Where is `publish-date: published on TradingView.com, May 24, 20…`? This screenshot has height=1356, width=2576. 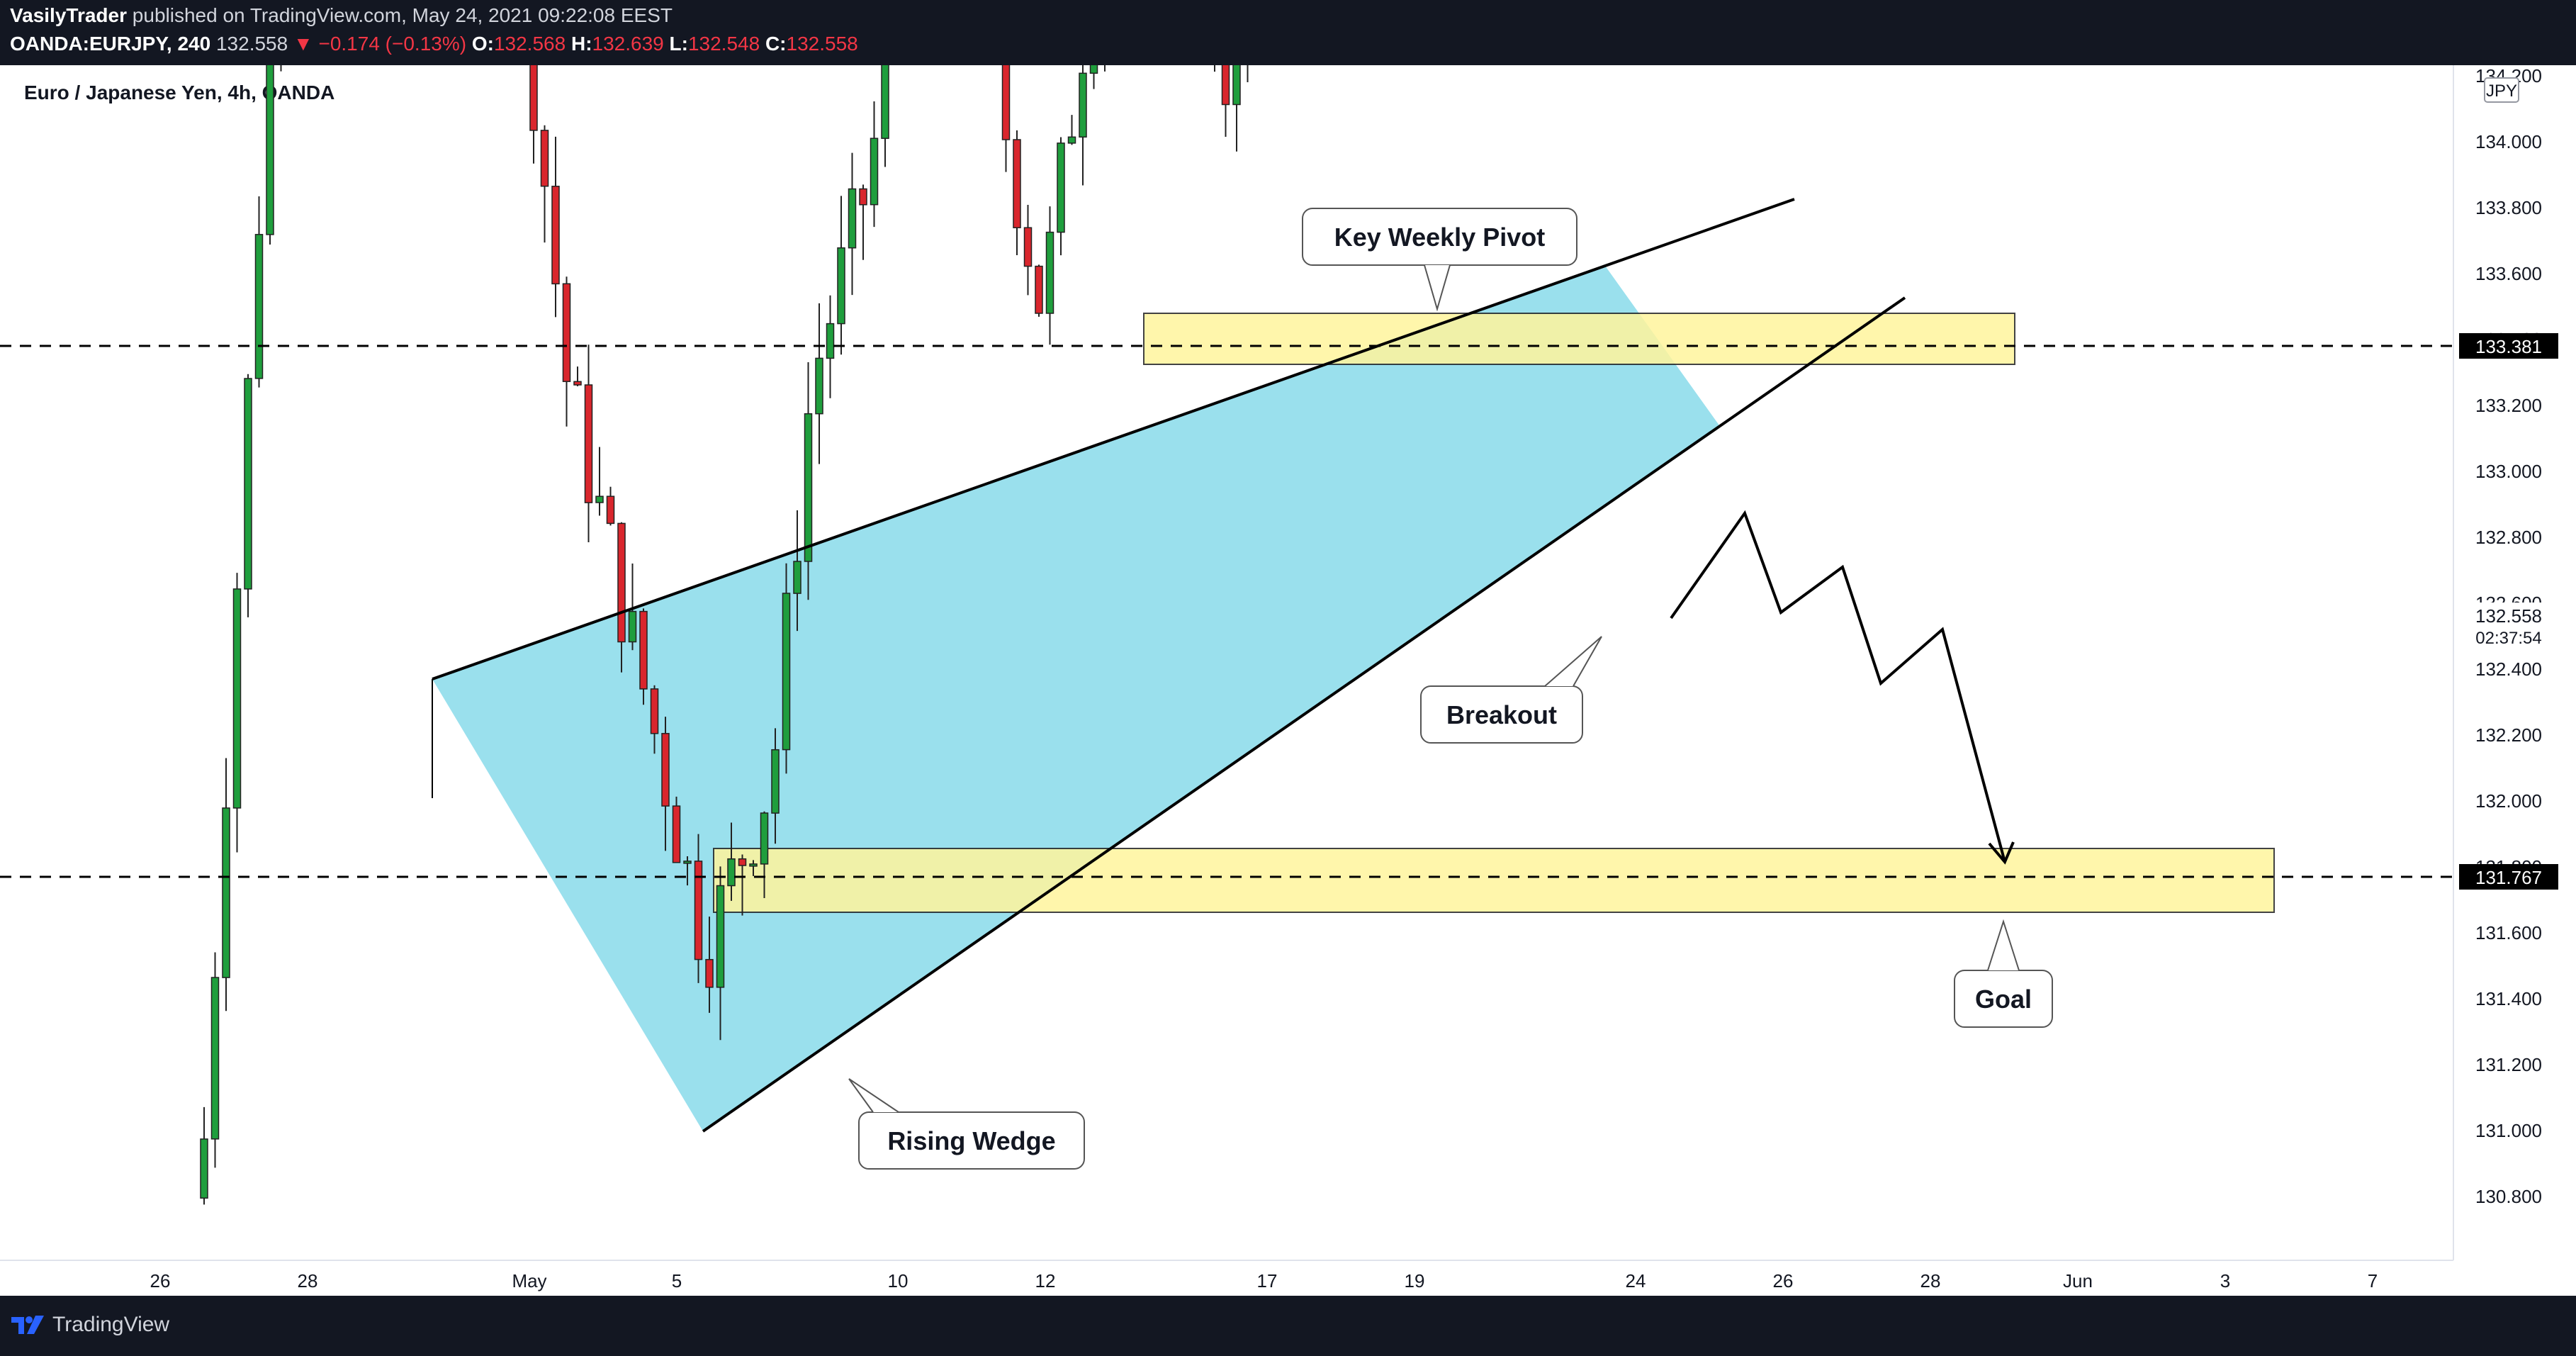 publish-date: published on TradingView.com, May 24, 20… is located at coordinates (402, 15).